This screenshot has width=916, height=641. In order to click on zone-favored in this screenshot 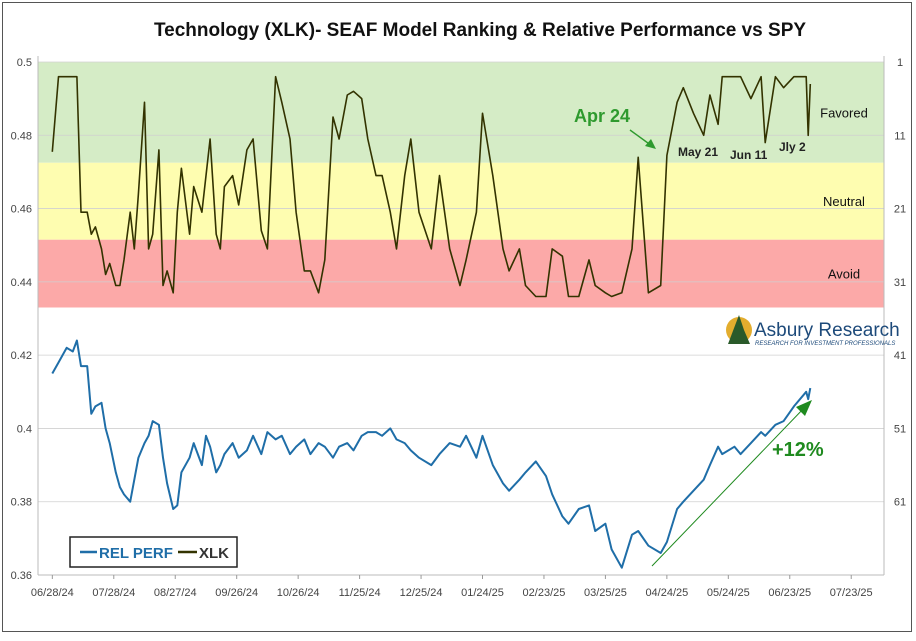, I will do `click(461, 112)`.